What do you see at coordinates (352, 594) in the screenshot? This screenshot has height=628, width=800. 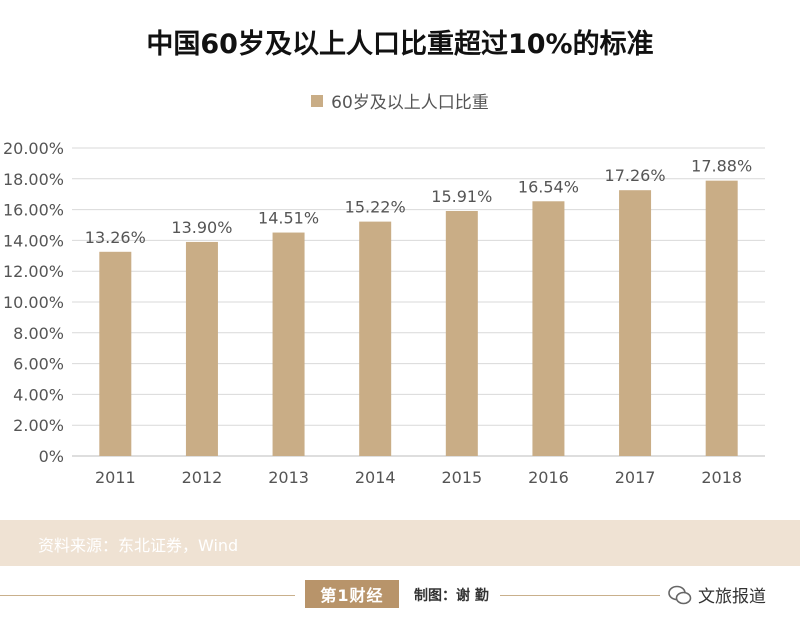 I see `publisher-logo: 第1财经` at bounding box center [352, 594].